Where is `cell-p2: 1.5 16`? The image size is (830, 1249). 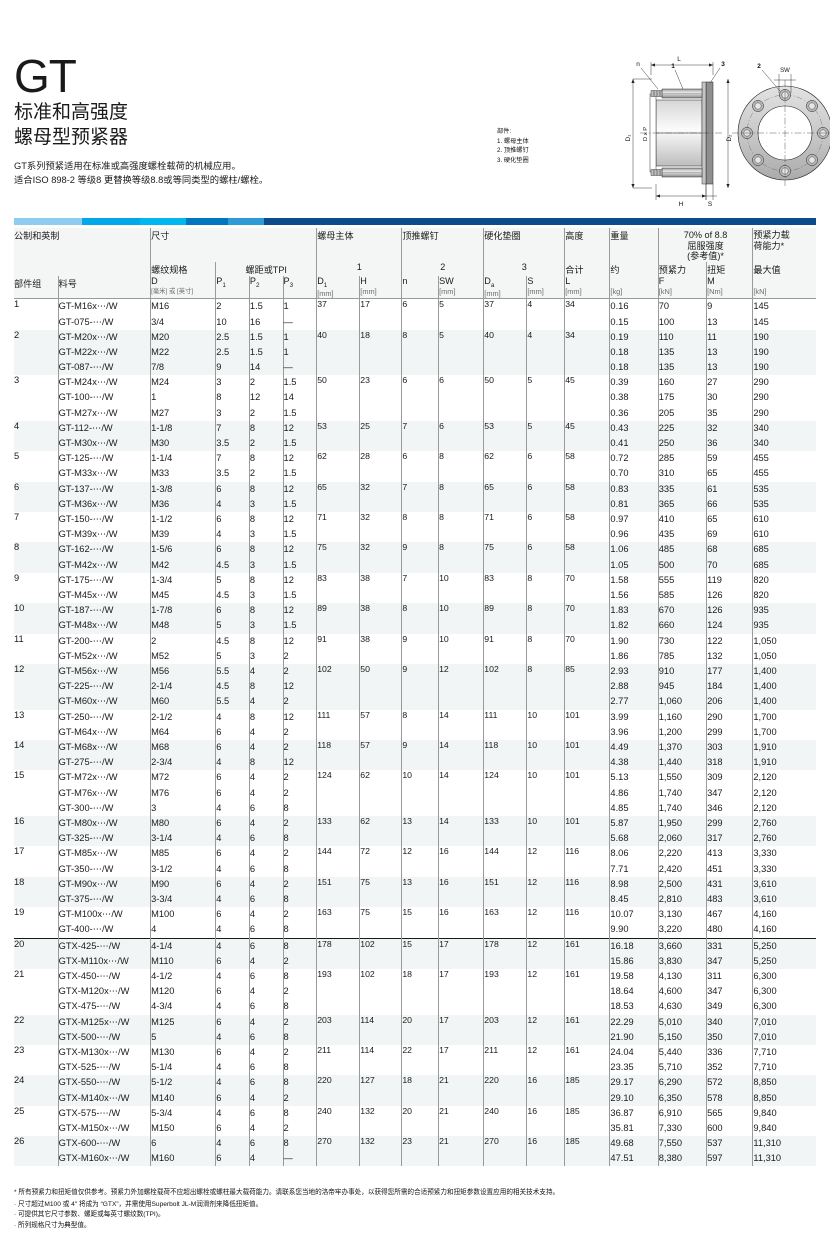
cell-p2: 1.5 16 is located at coordinates (266, 314).